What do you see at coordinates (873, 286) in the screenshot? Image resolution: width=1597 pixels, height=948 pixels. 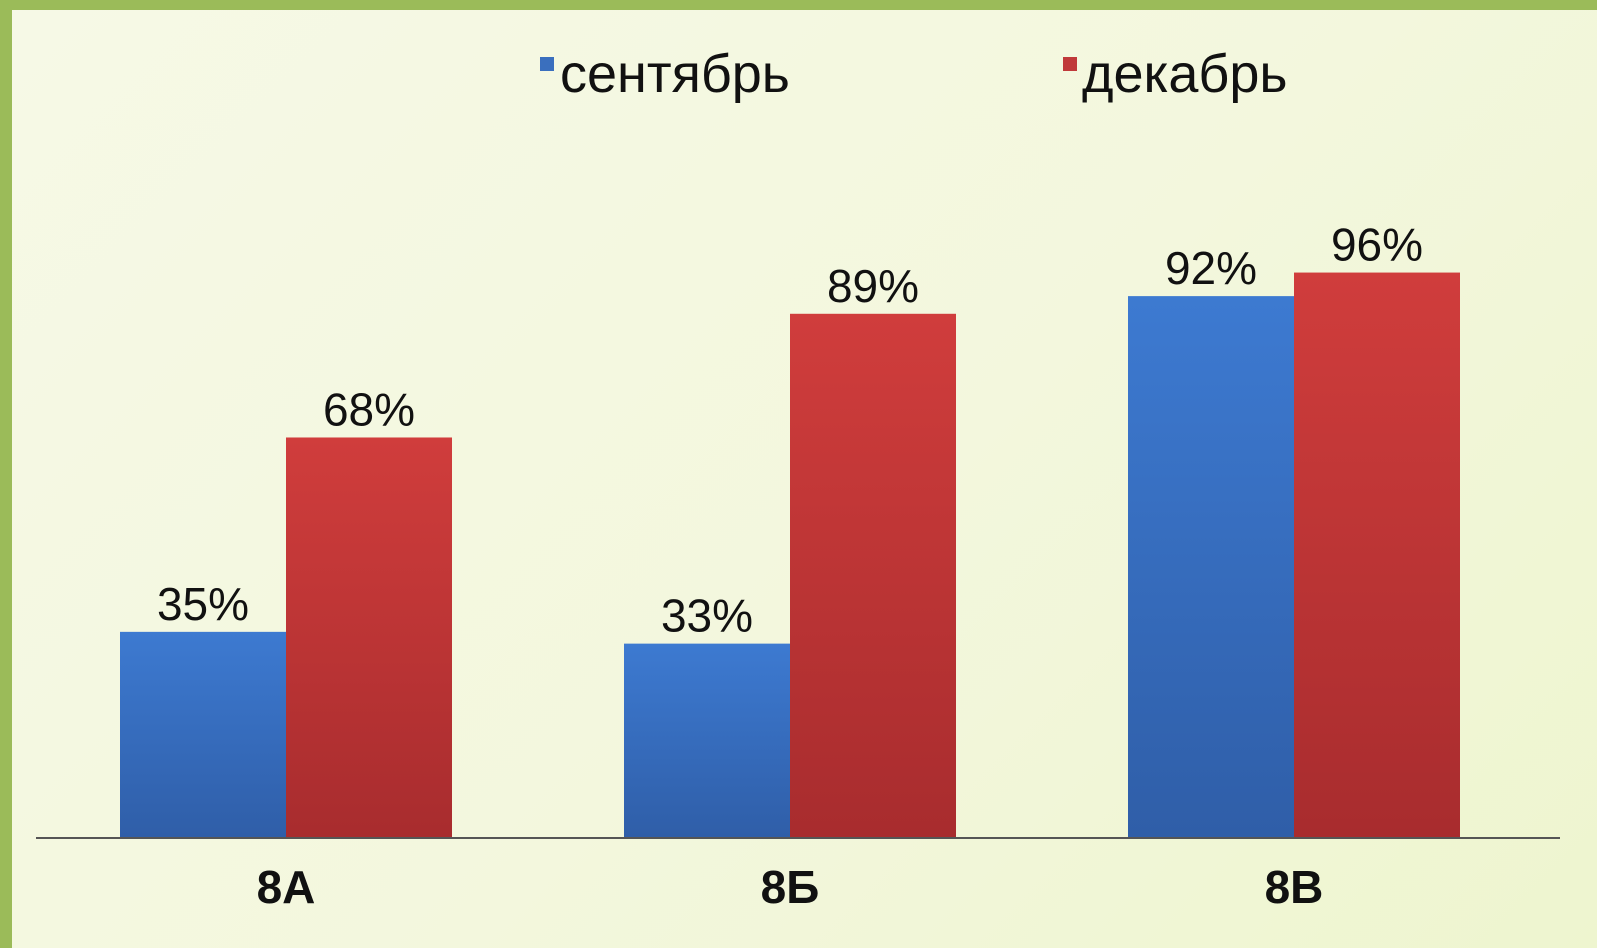 I see `value-label-december-2: 89%` at bounding box center [873, 286].